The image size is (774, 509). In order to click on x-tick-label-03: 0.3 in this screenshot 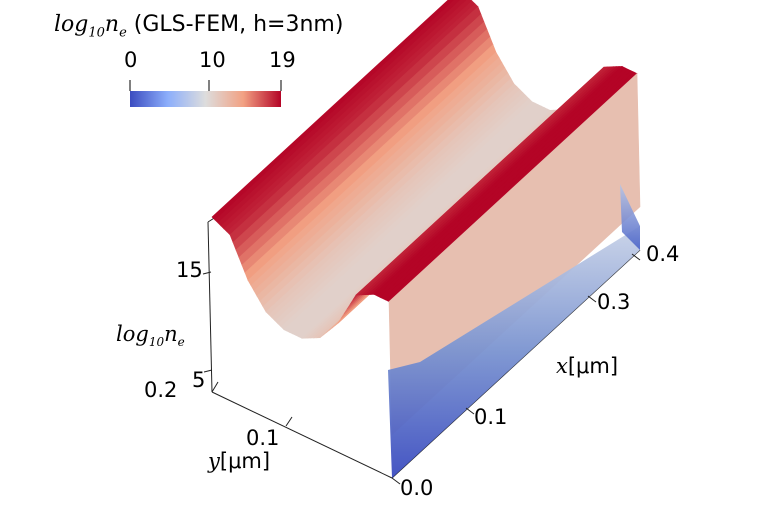, I will do `click(614, 302)`.